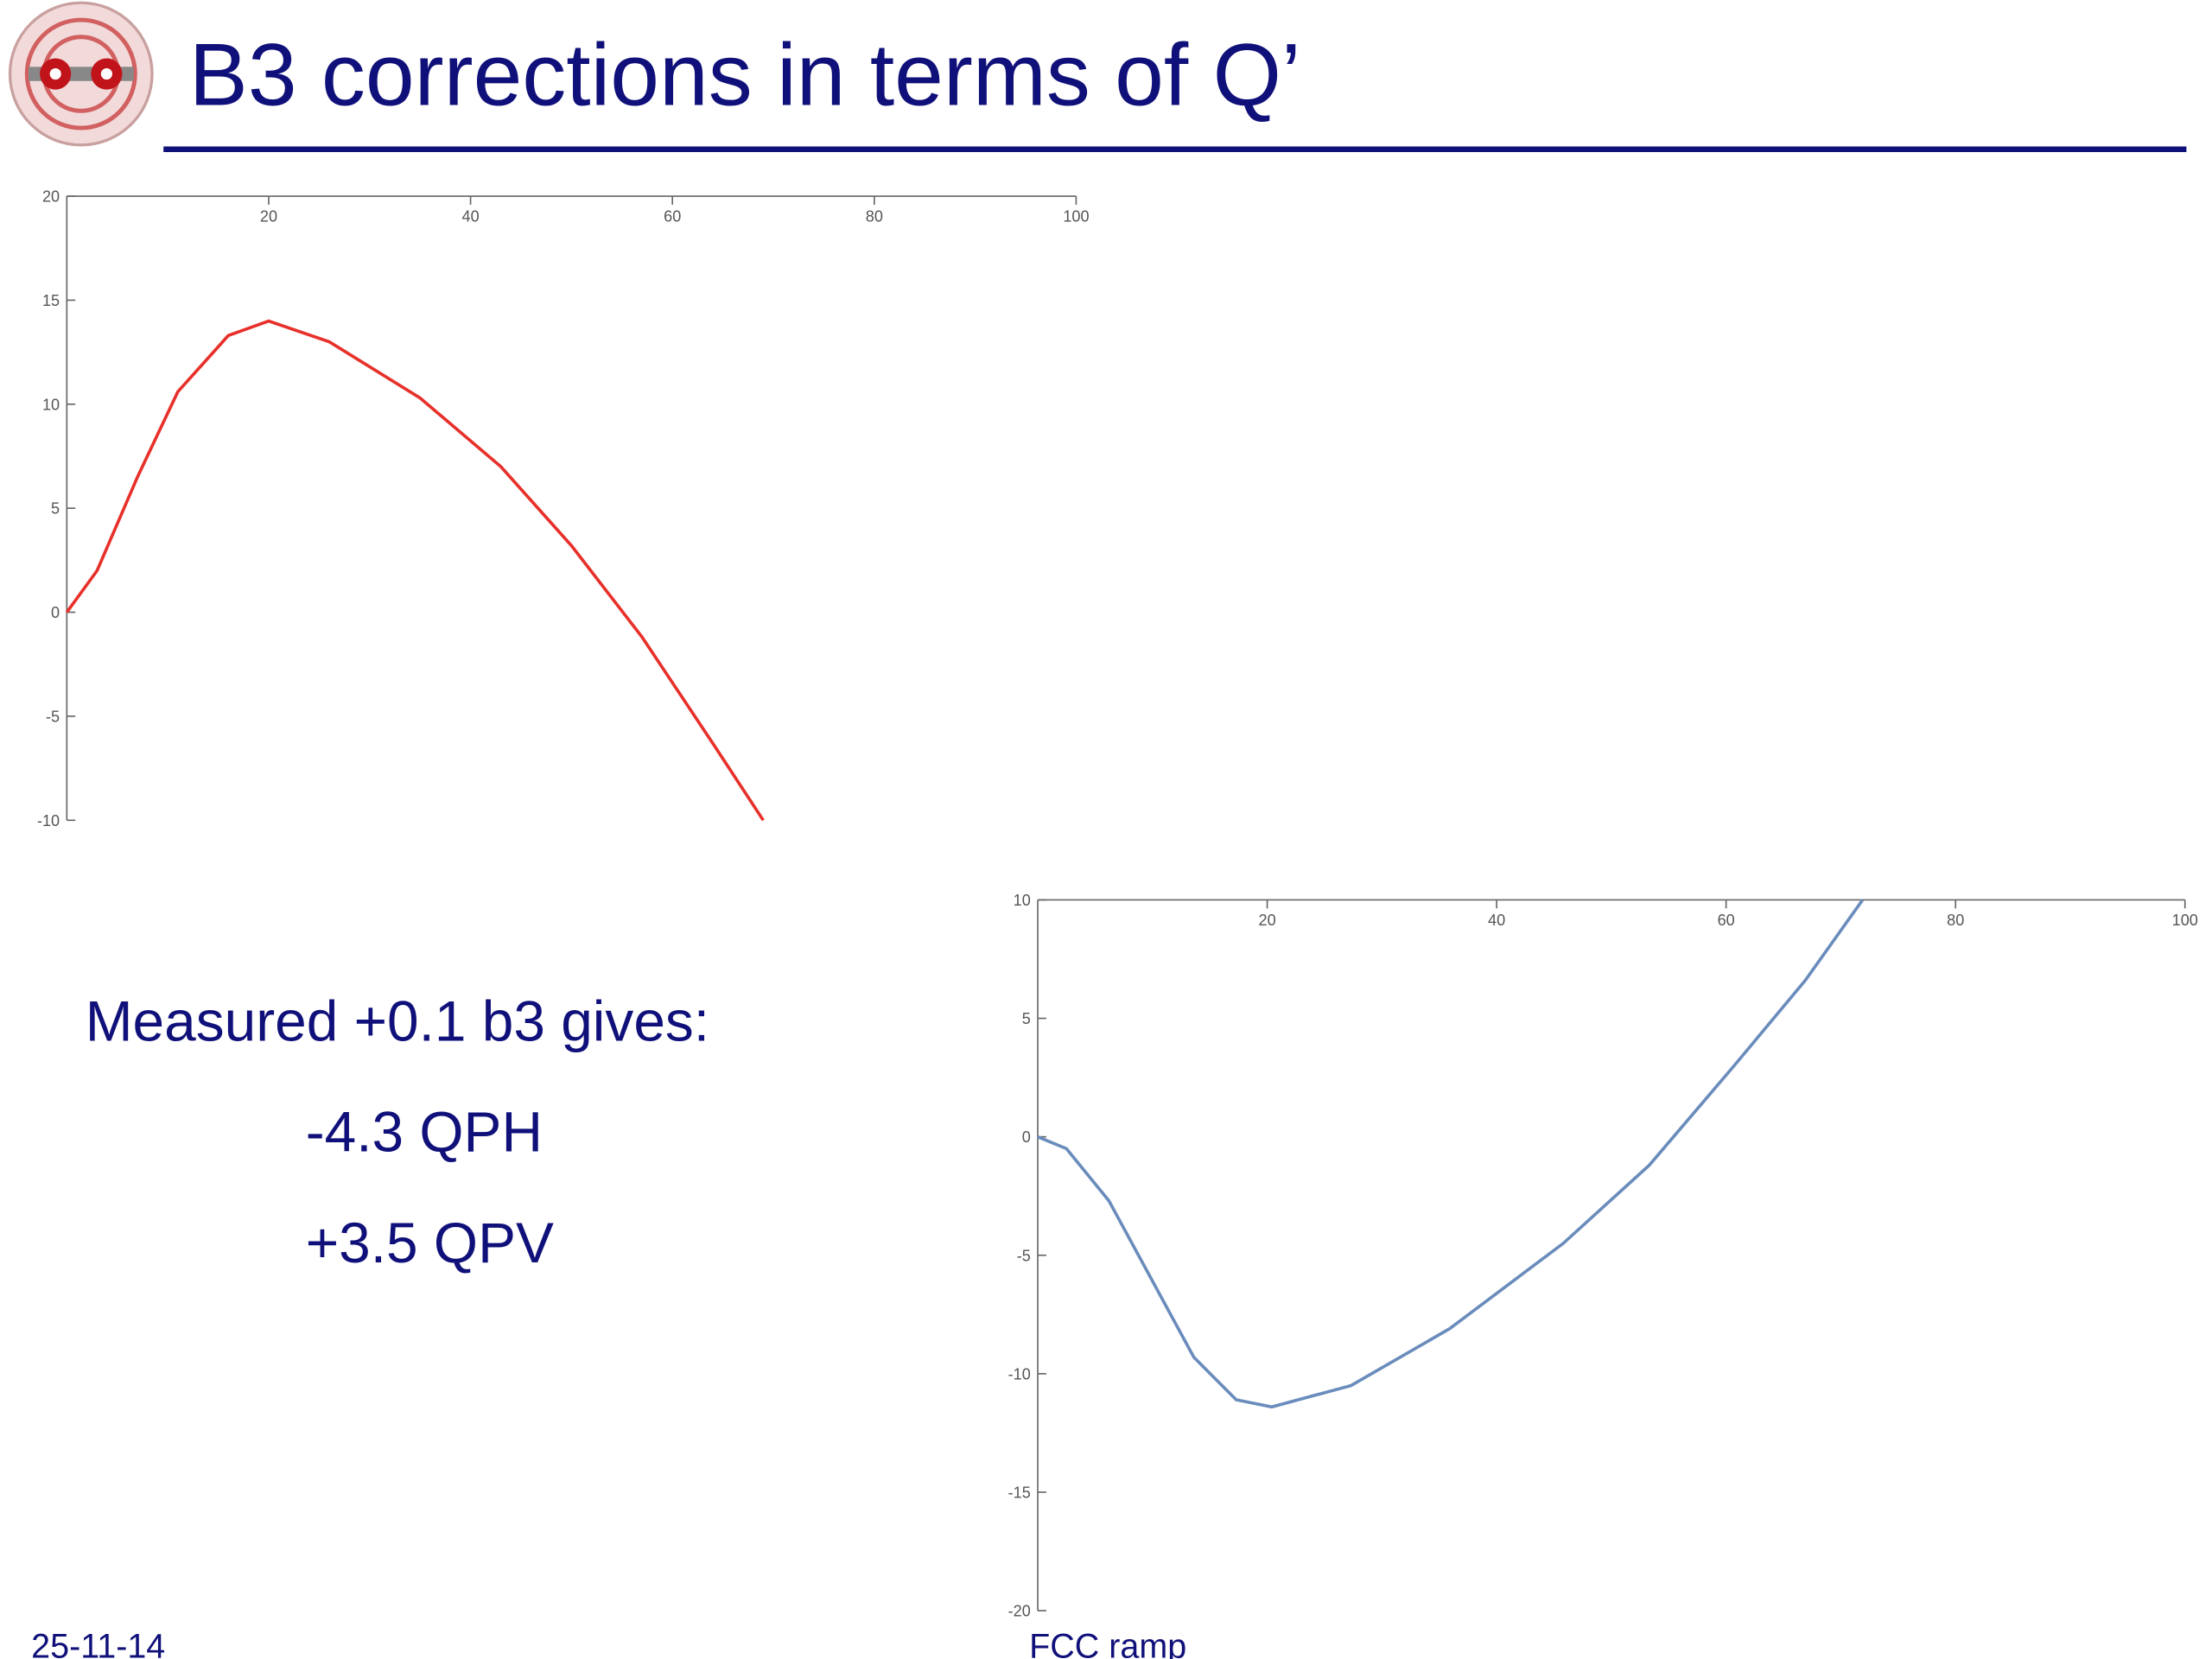  I want to click on logo, so click(81, 74).